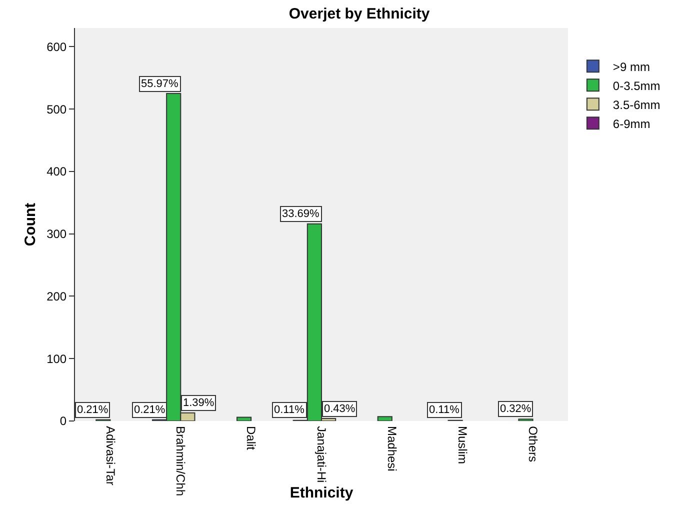 The height and width of the screenshot is (521, 678). Describe the element at coordinates (56, 109) in the screenshot. I see `y-tick-label: 500` at that location.